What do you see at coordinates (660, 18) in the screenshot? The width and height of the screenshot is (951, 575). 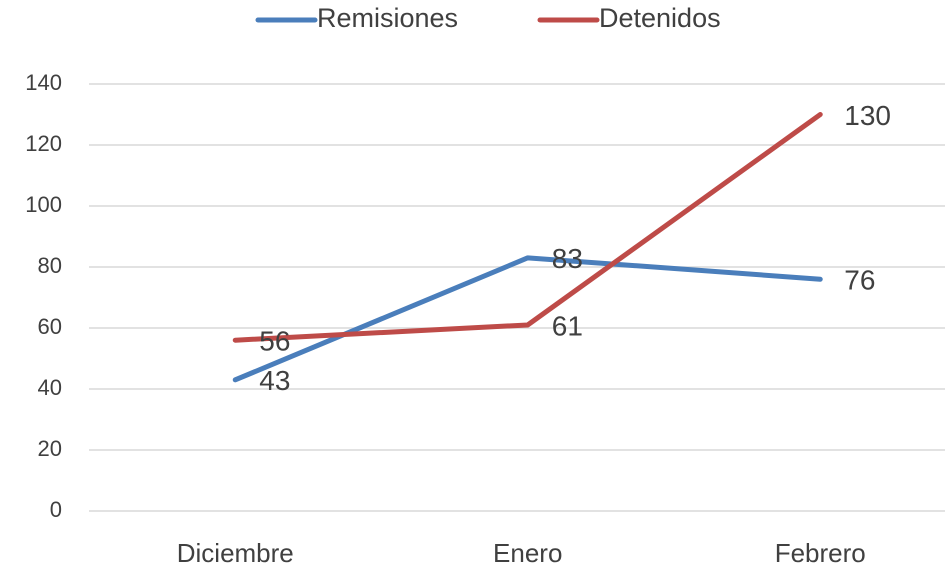 I see `legend-label: Detenidos` at bounding box center [660, 18].